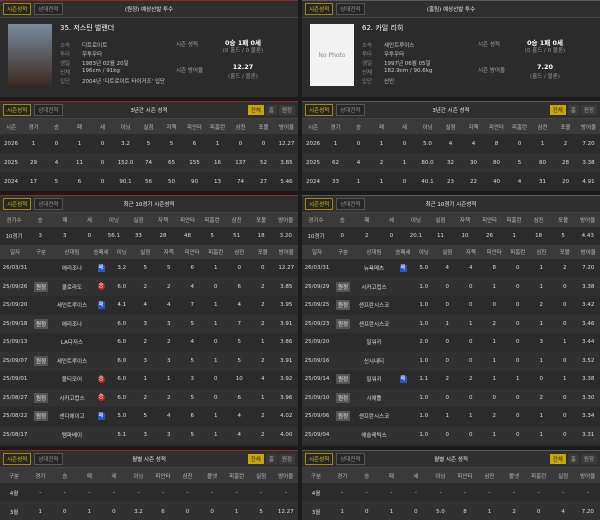  I want to click on cell: 애슬레틱스, so click(374, 435).